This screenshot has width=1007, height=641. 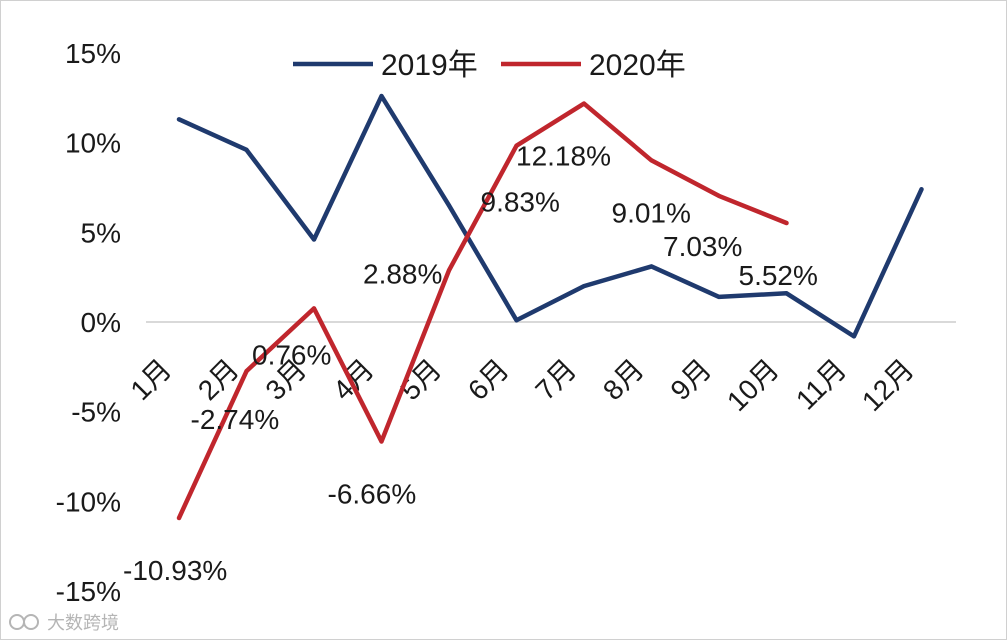 I want to click on y-tick-label: 0%, so click(x=101, y=322).